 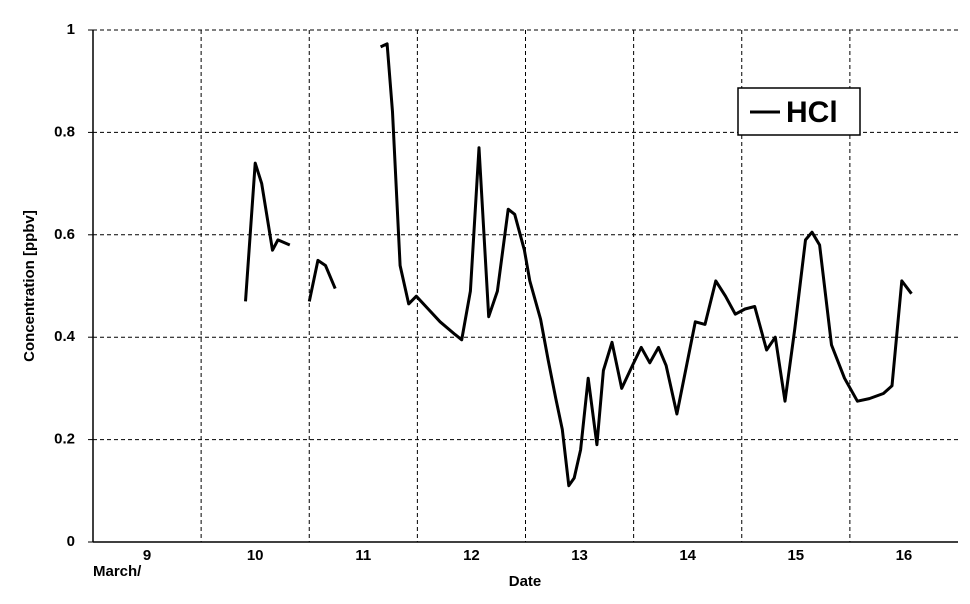 I want to click on x-tick-label: 11, so click(x=363, y=555).